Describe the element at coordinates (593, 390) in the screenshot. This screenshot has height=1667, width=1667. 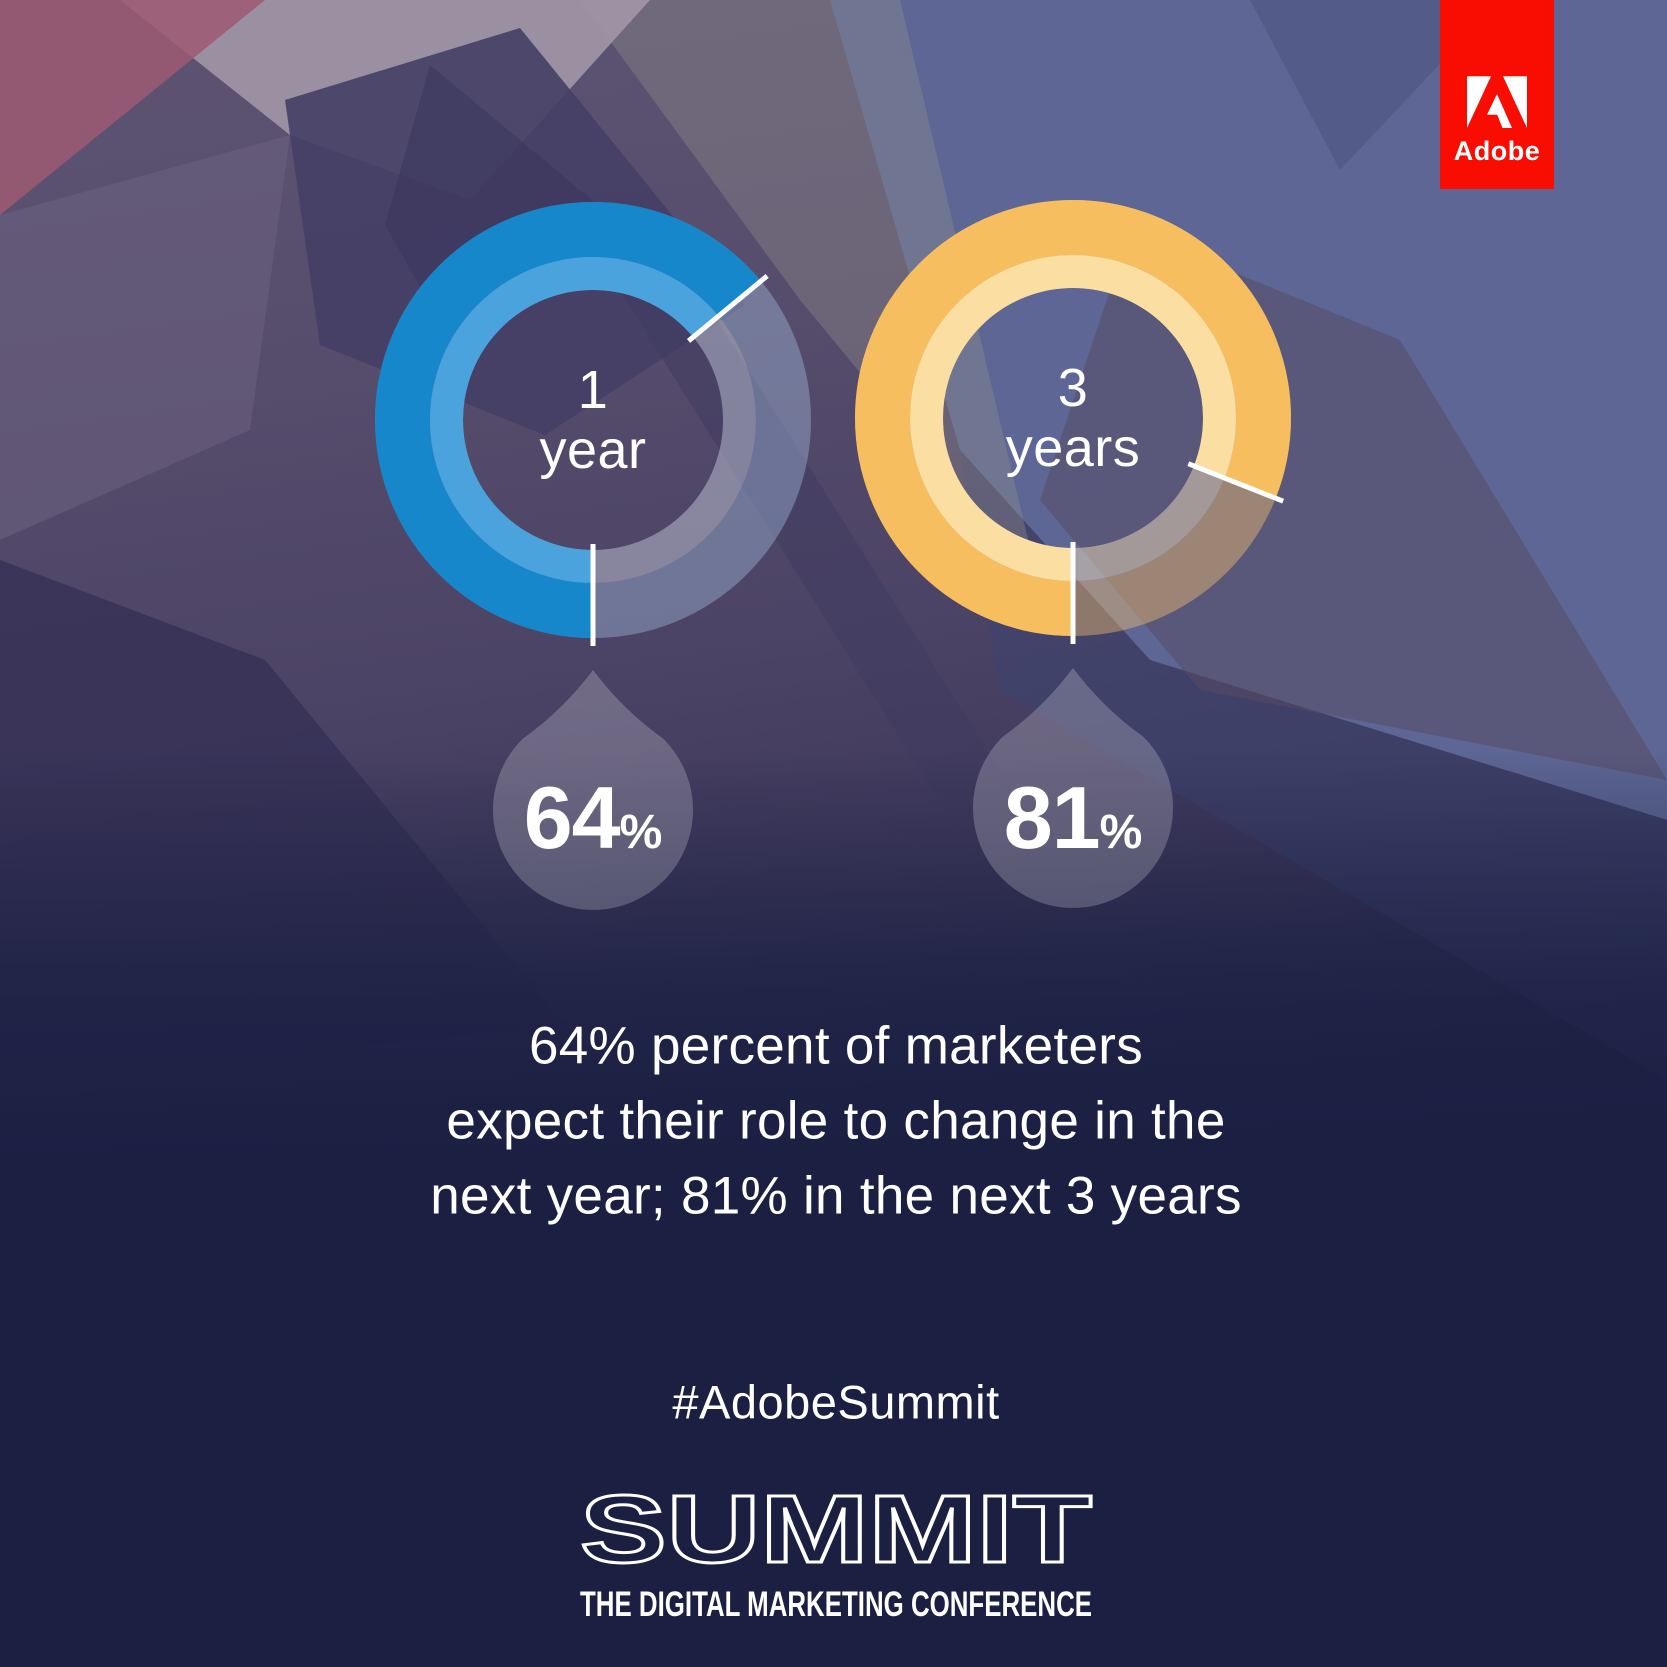
I see `donut-1-label-line1: 1` at that location.